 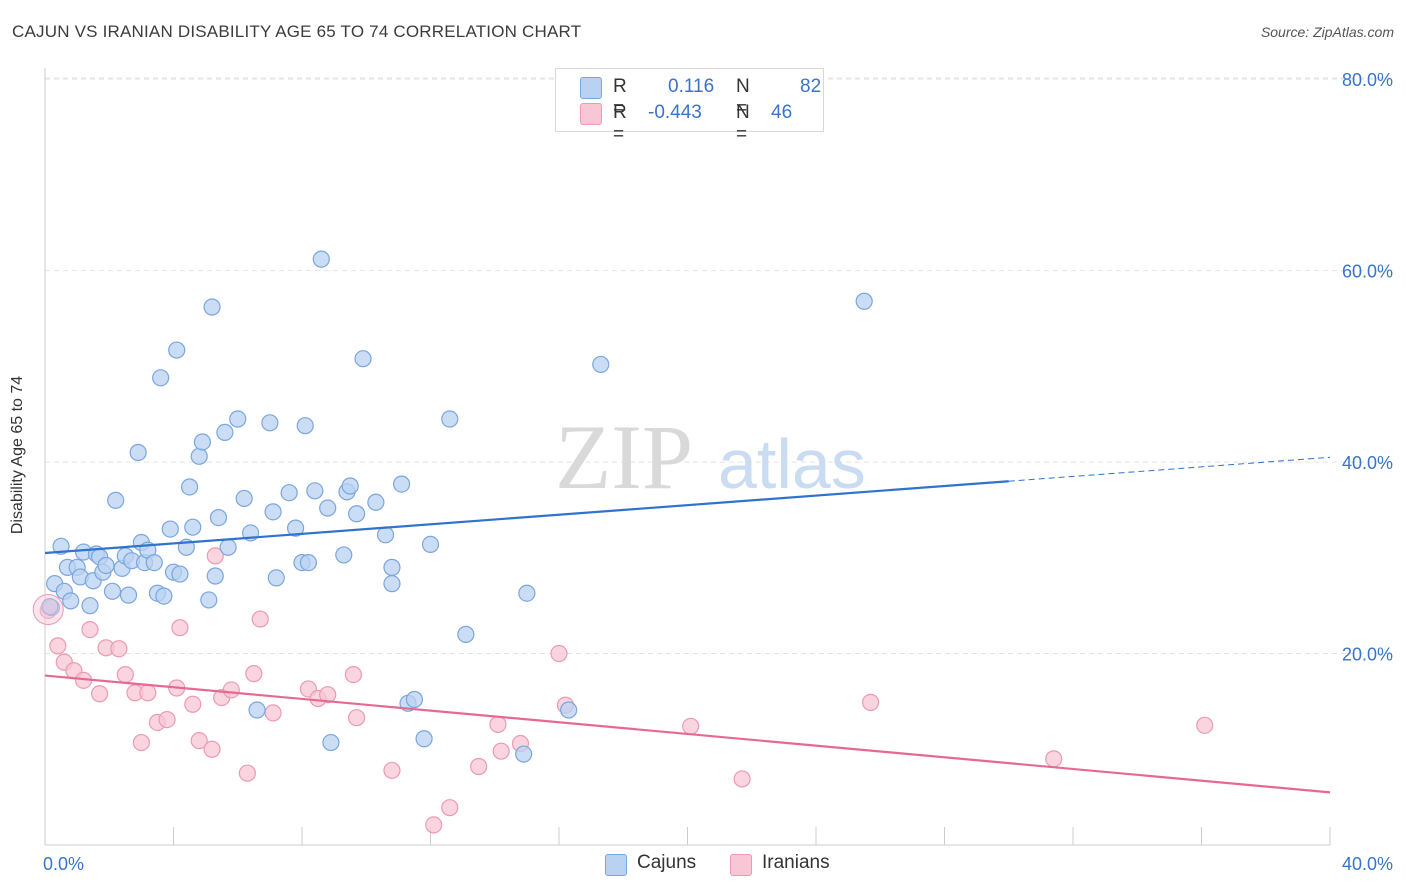 I want to click on watermark: ZIP atlas, so click(x=710, y=457).